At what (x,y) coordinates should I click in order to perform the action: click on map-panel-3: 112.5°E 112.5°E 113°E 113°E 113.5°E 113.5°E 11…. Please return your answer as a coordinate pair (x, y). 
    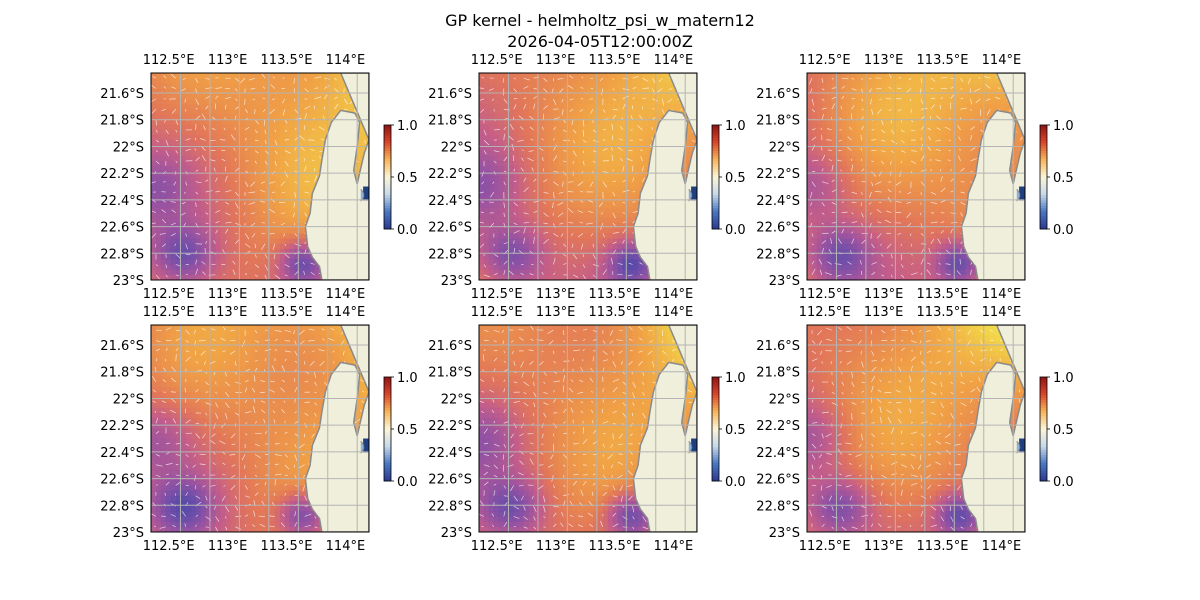
    Looking at the image, I should click on (914, 177).